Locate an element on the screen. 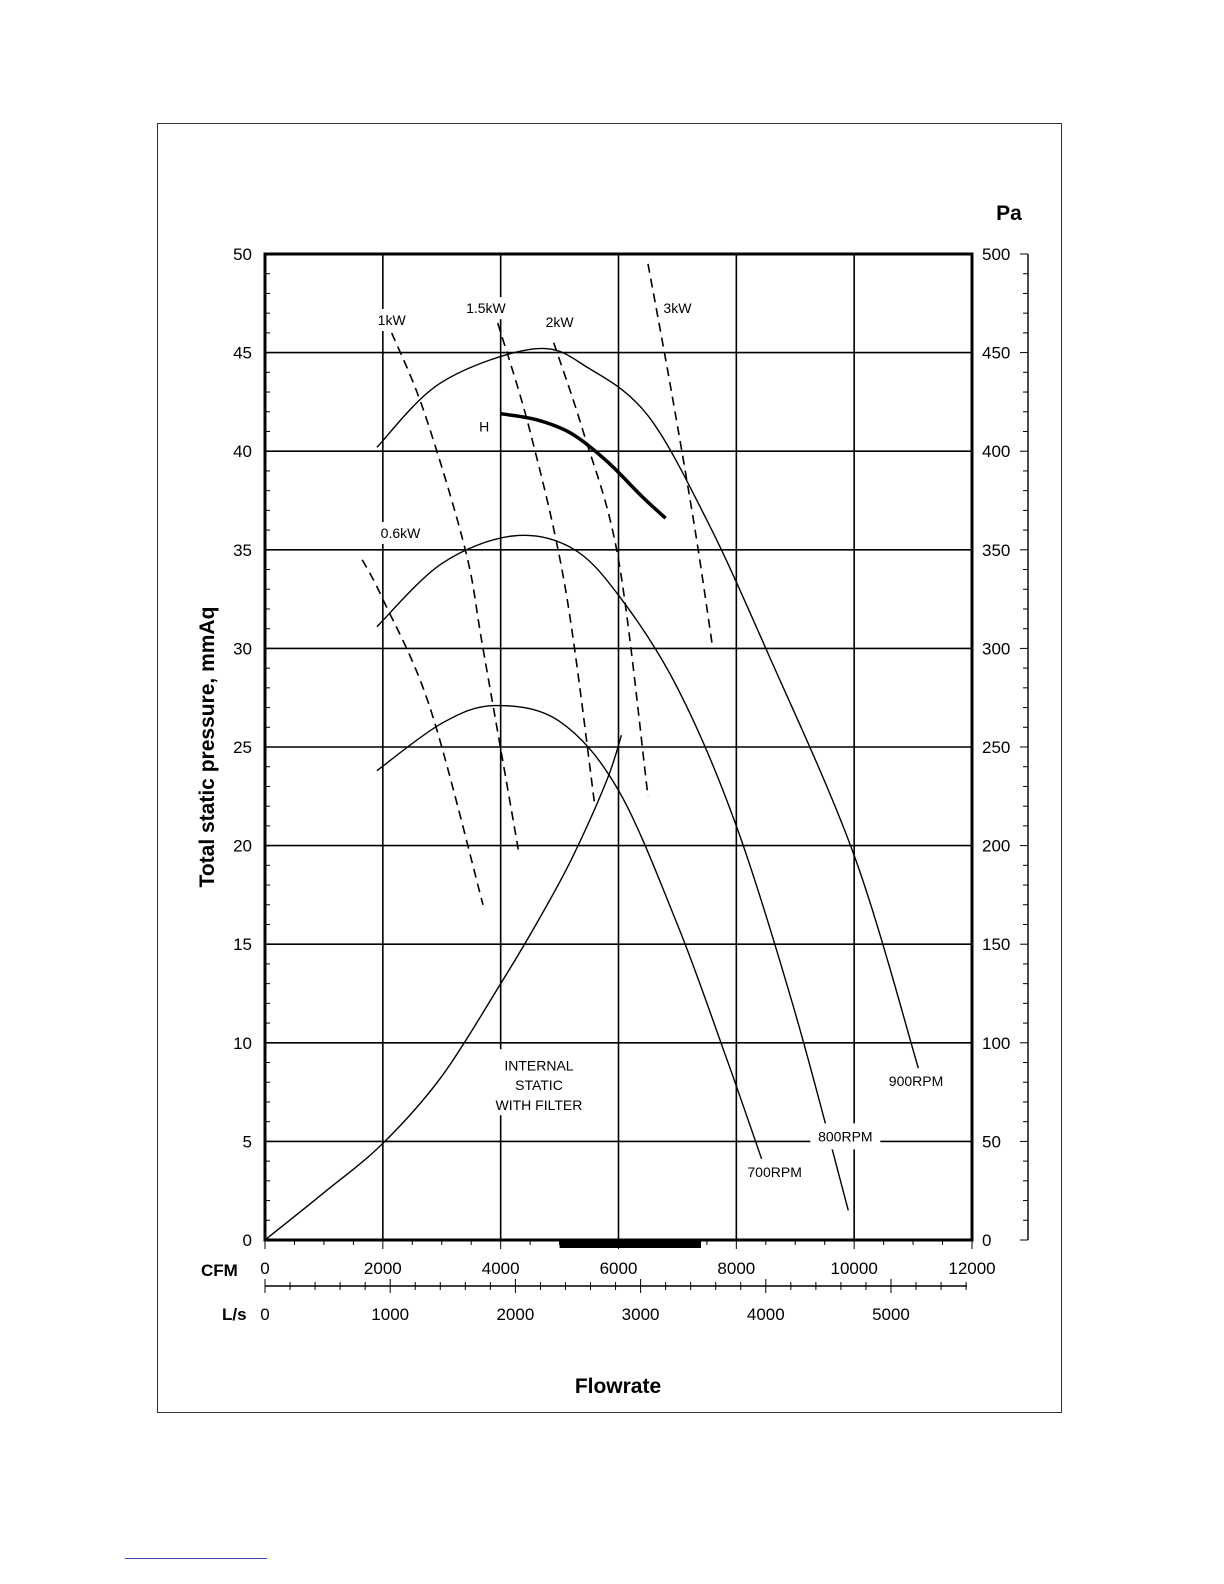  power-line-label: 3kW is located at coordinates (677, 308).